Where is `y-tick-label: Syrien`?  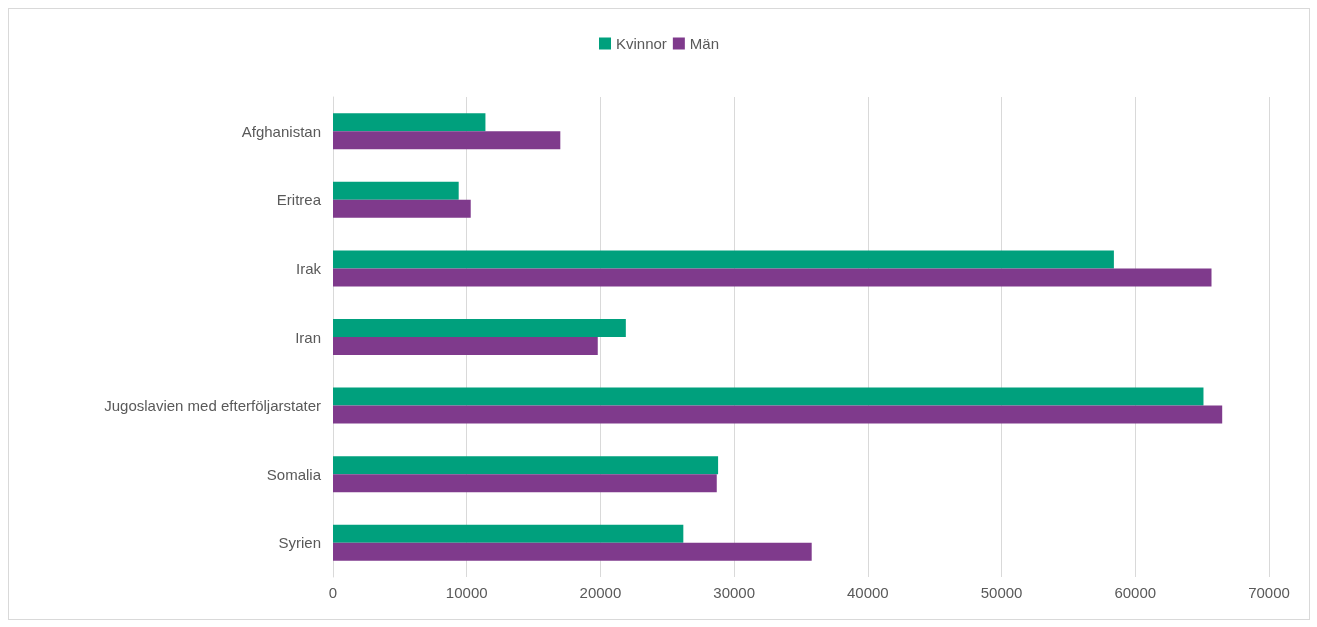
y-tick-label: Syrien is located at coordinates (299, 543).